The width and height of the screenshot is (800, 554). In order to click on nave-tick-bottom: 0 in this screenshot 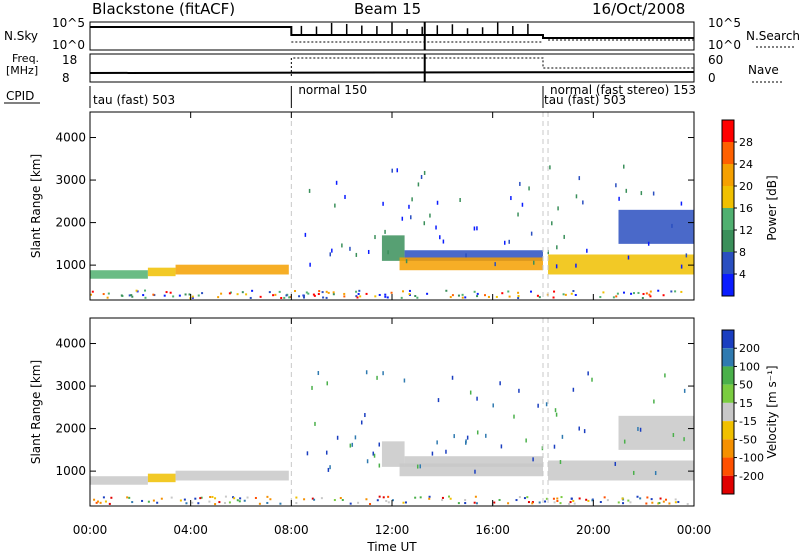, I will do `click(712, 78)`.